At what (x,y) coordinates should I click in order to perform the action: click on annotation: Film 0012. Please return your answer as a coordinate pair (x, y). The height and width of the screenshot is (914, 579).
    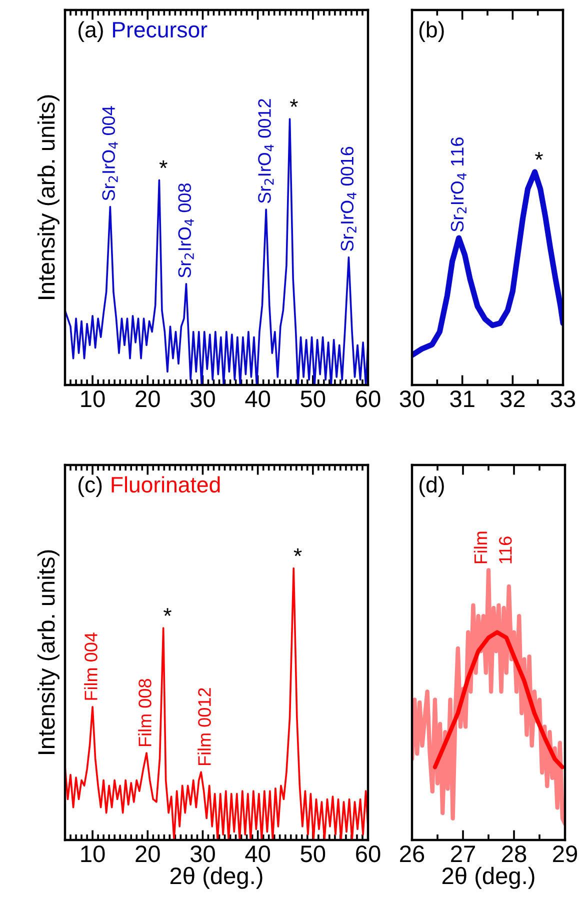
    Looking at the image, I should click on (204, 727).